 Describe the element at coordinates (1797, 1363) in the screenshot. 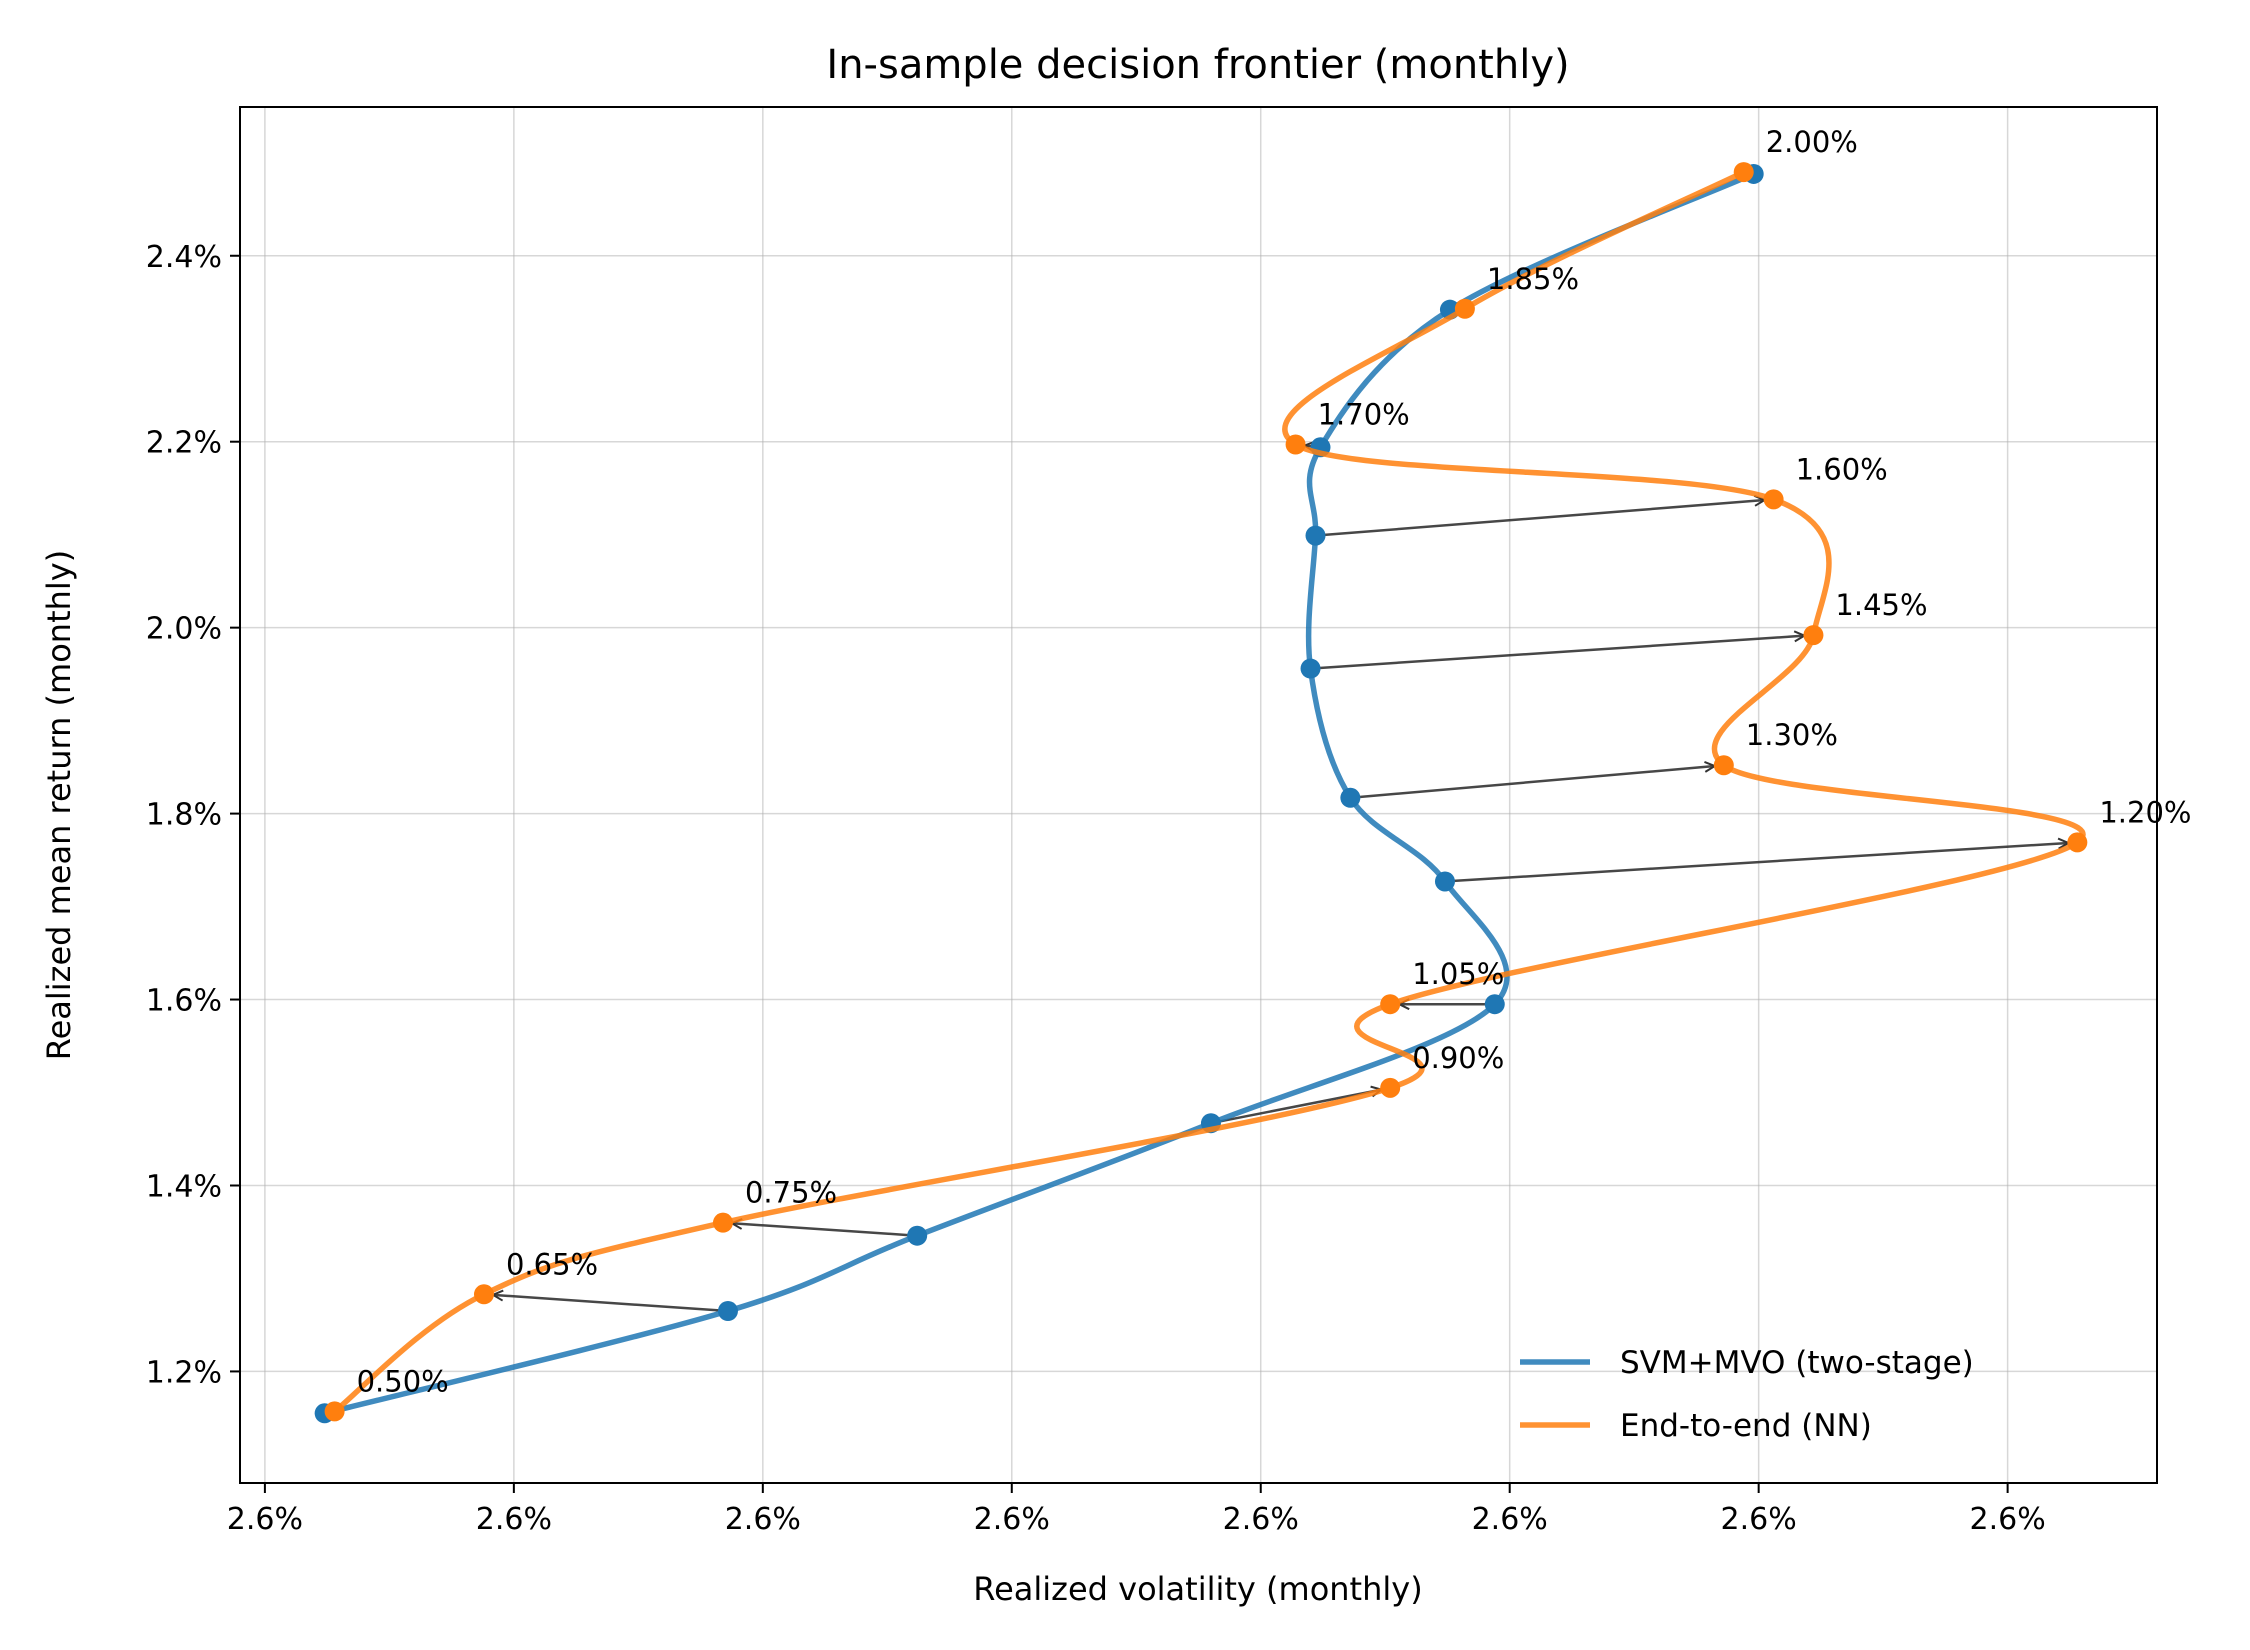

I see `legend-label-1: SVM+MVO (two-stage)` at that location.